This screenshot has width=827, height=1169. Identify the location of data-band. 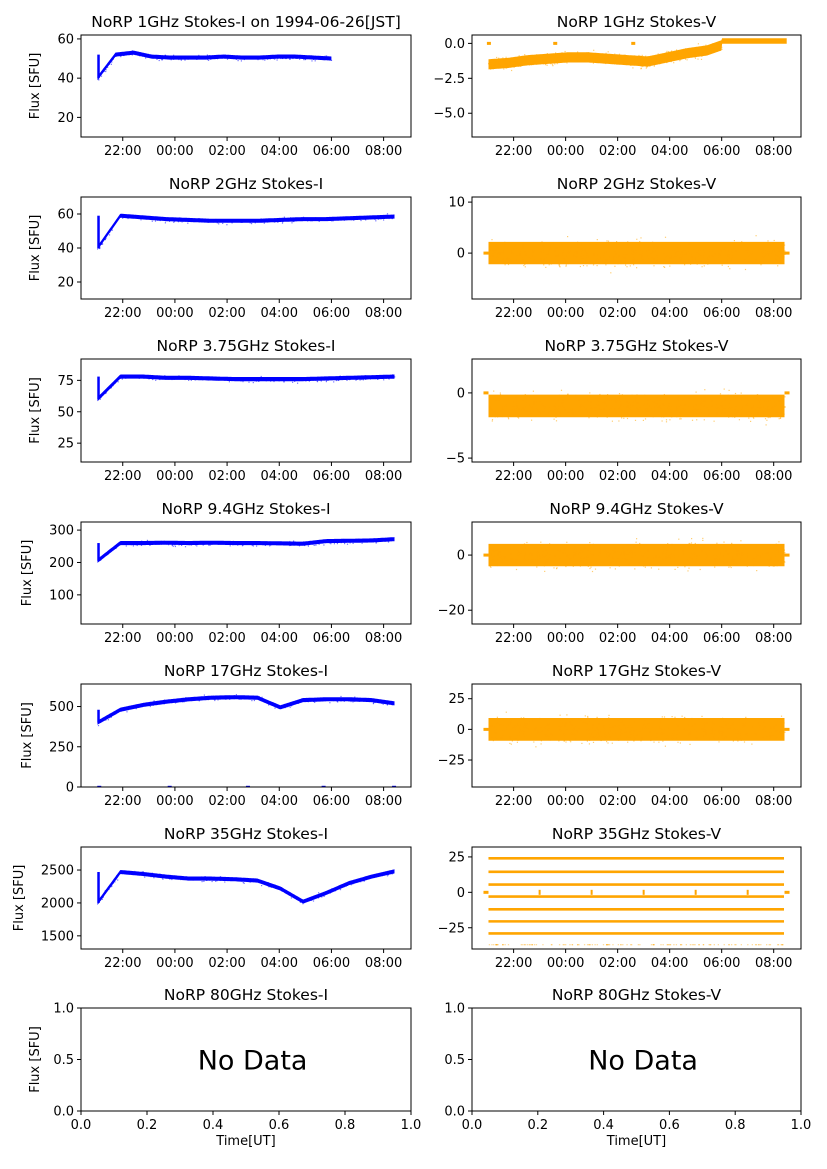
(246, 231).